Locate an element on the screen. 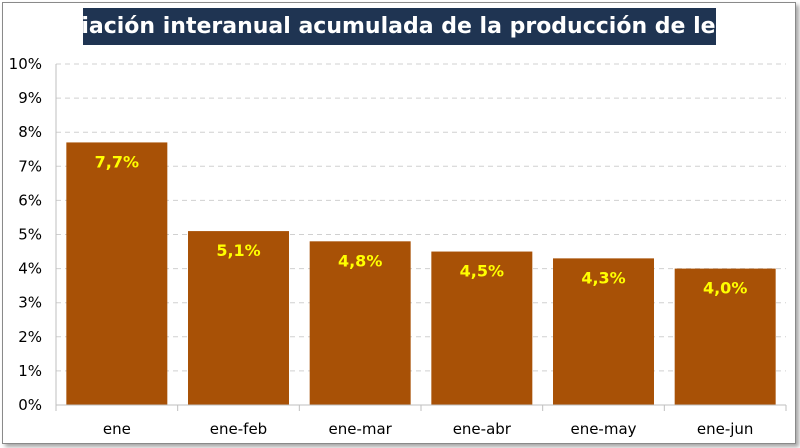 The image size is (800, 448). data-label: 4,5% is located at coordinates (482, 271).